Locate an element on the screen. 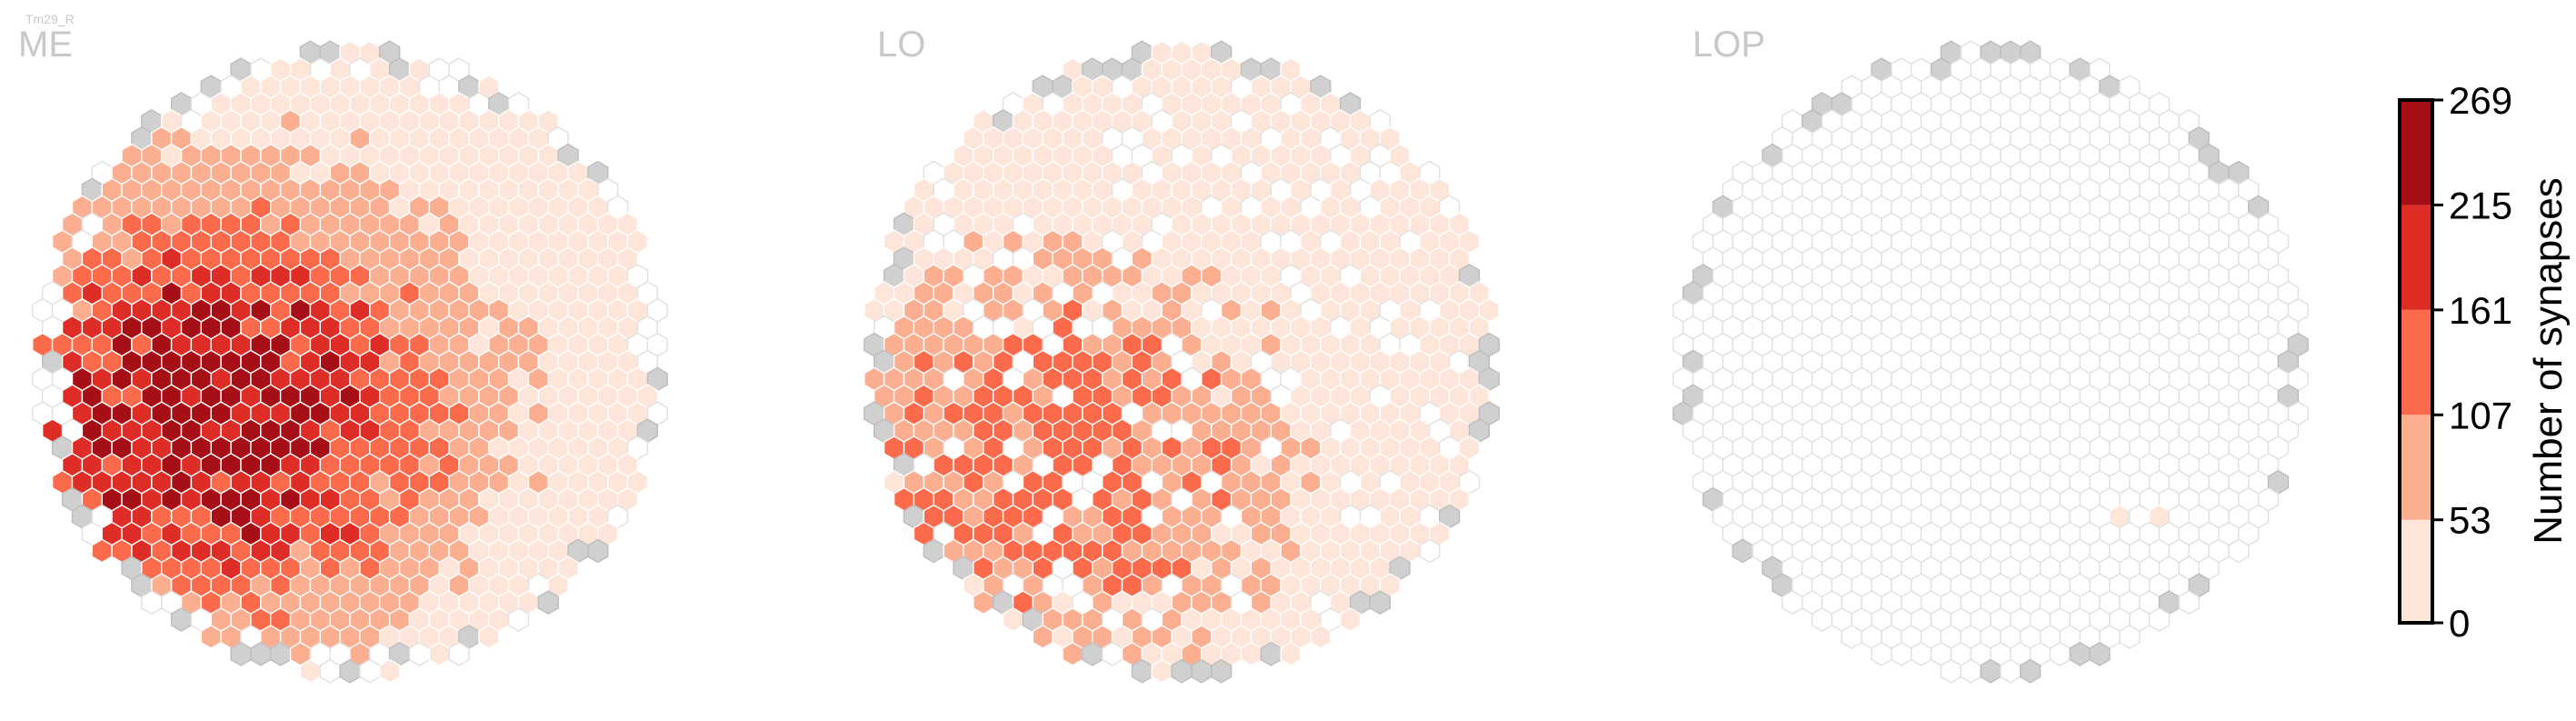  panel-title-lop: LOP is located at coordinates (1728, 45).